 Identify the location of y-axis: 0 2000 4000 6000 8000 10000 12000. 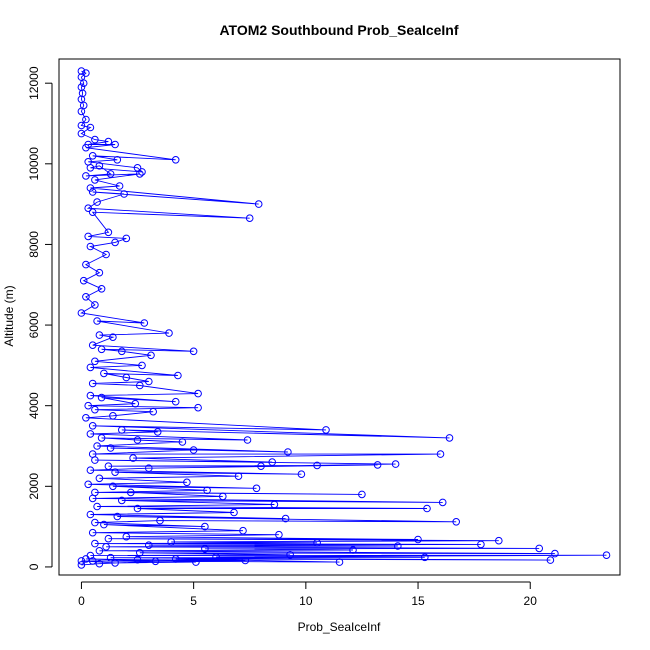
(40, 318).